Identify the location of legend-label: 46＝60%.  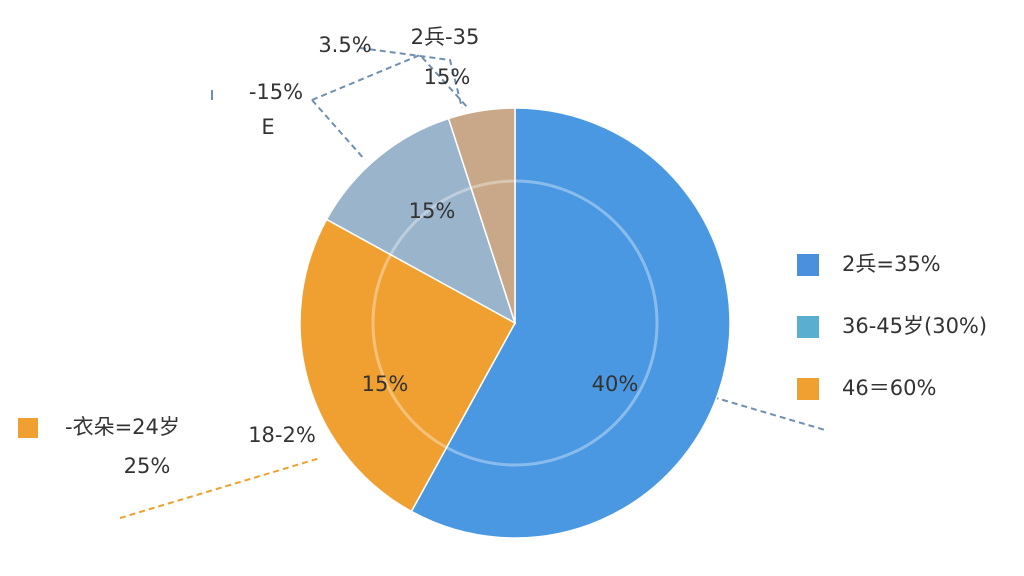
(889, 388).